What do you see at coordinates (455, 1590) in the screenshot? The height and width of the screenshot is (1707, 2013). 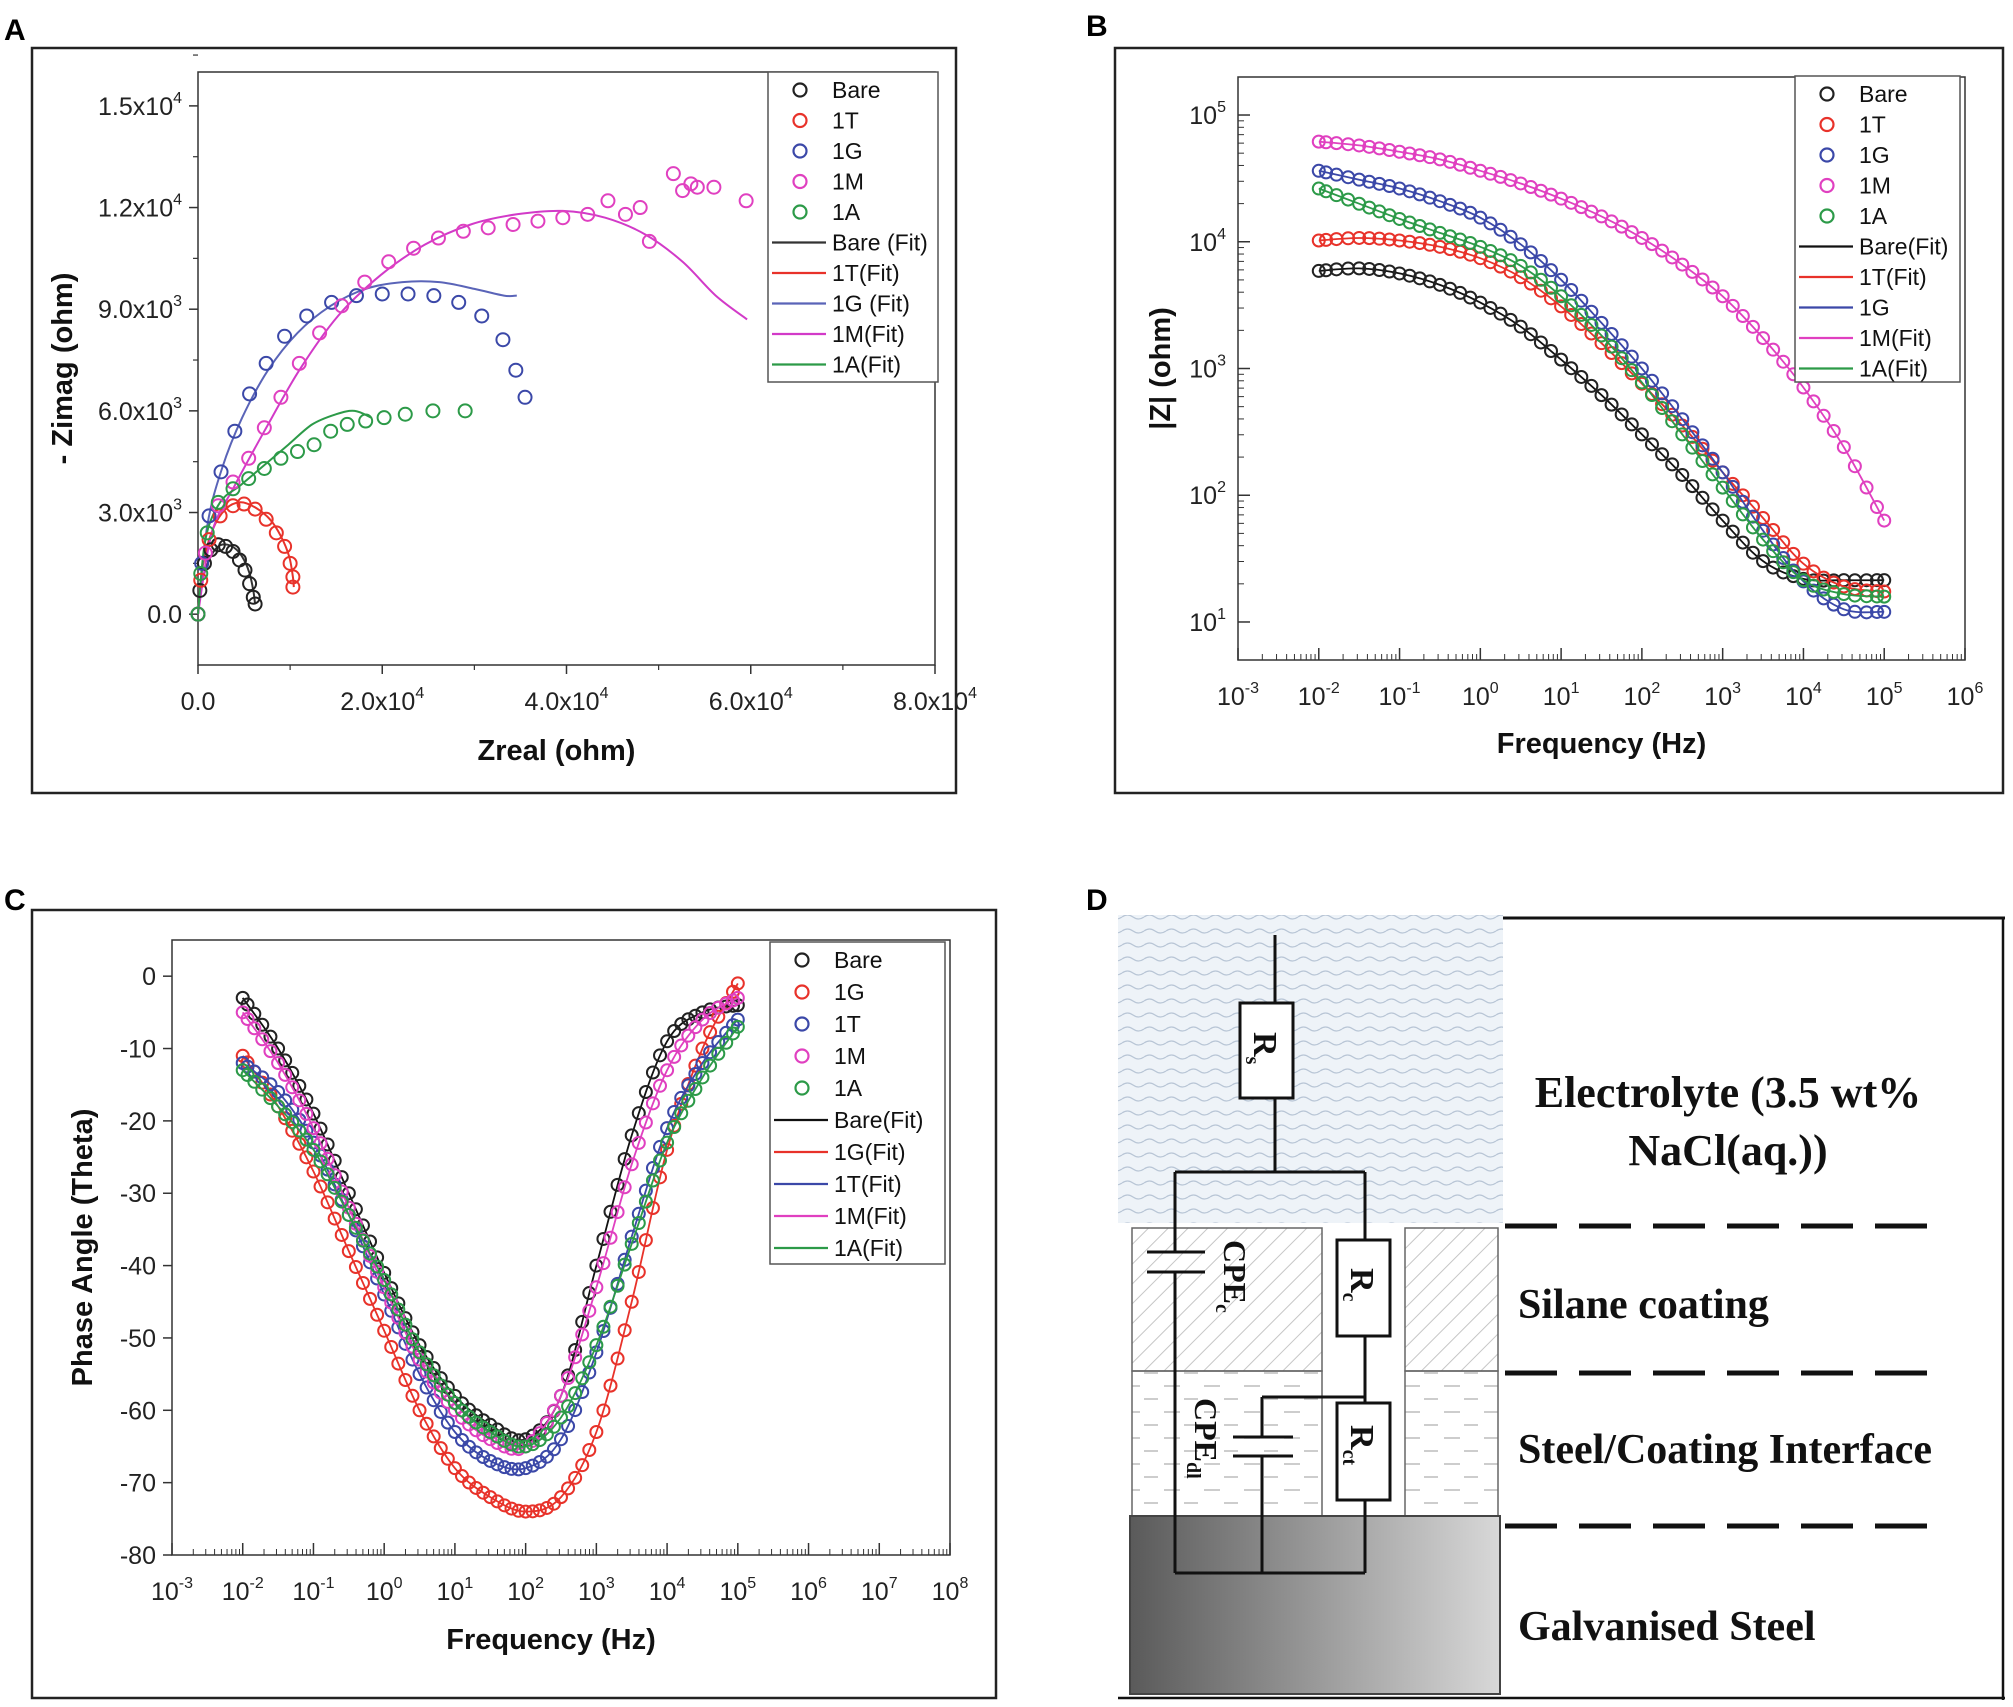 I see `c-xtick-label-4: 101` at bounding box center [455, 1590].